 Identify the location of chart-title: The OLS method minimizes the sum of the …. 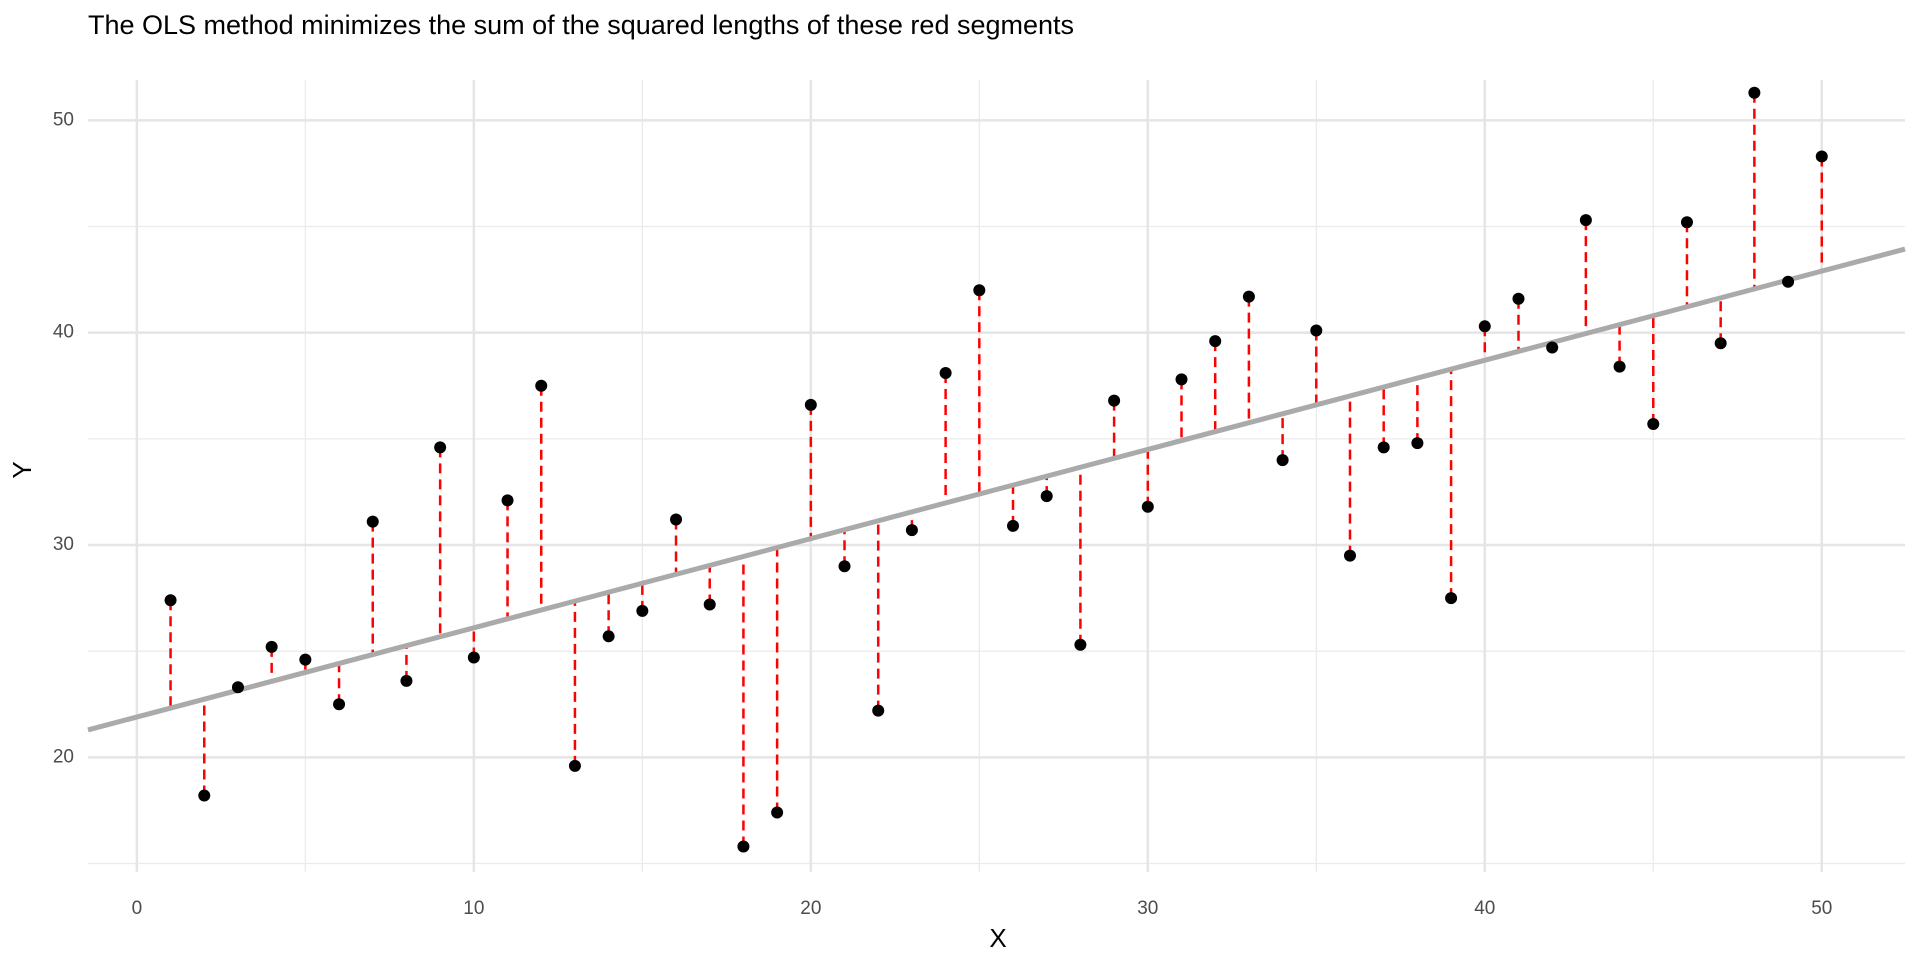
(581, 25).